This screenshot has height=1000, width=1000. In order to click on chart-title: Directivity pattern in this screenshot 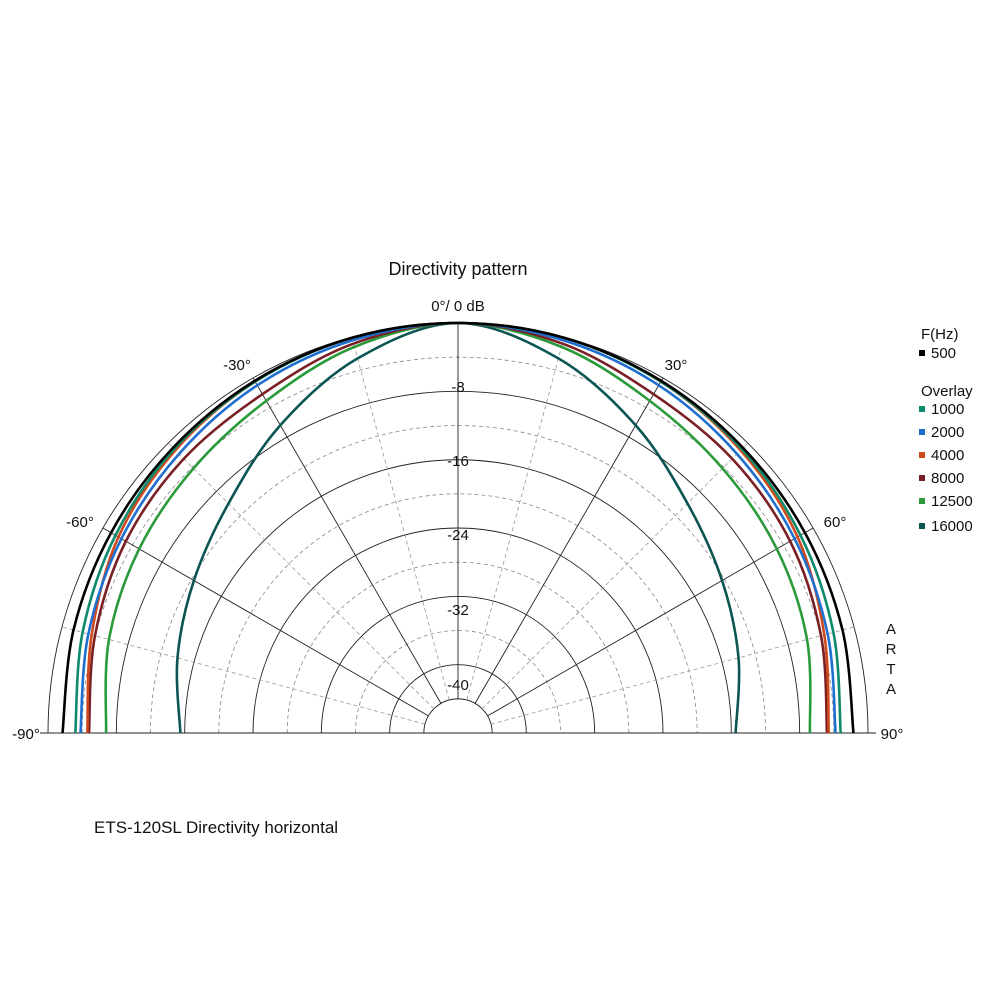, I will do `click(457, 269)`.